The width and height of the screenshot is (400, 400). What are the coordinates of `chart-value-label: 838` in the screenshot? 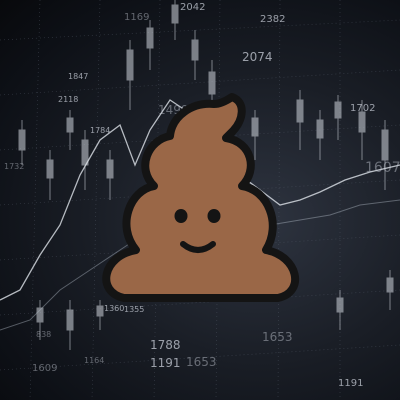 It's located at (44, 334).